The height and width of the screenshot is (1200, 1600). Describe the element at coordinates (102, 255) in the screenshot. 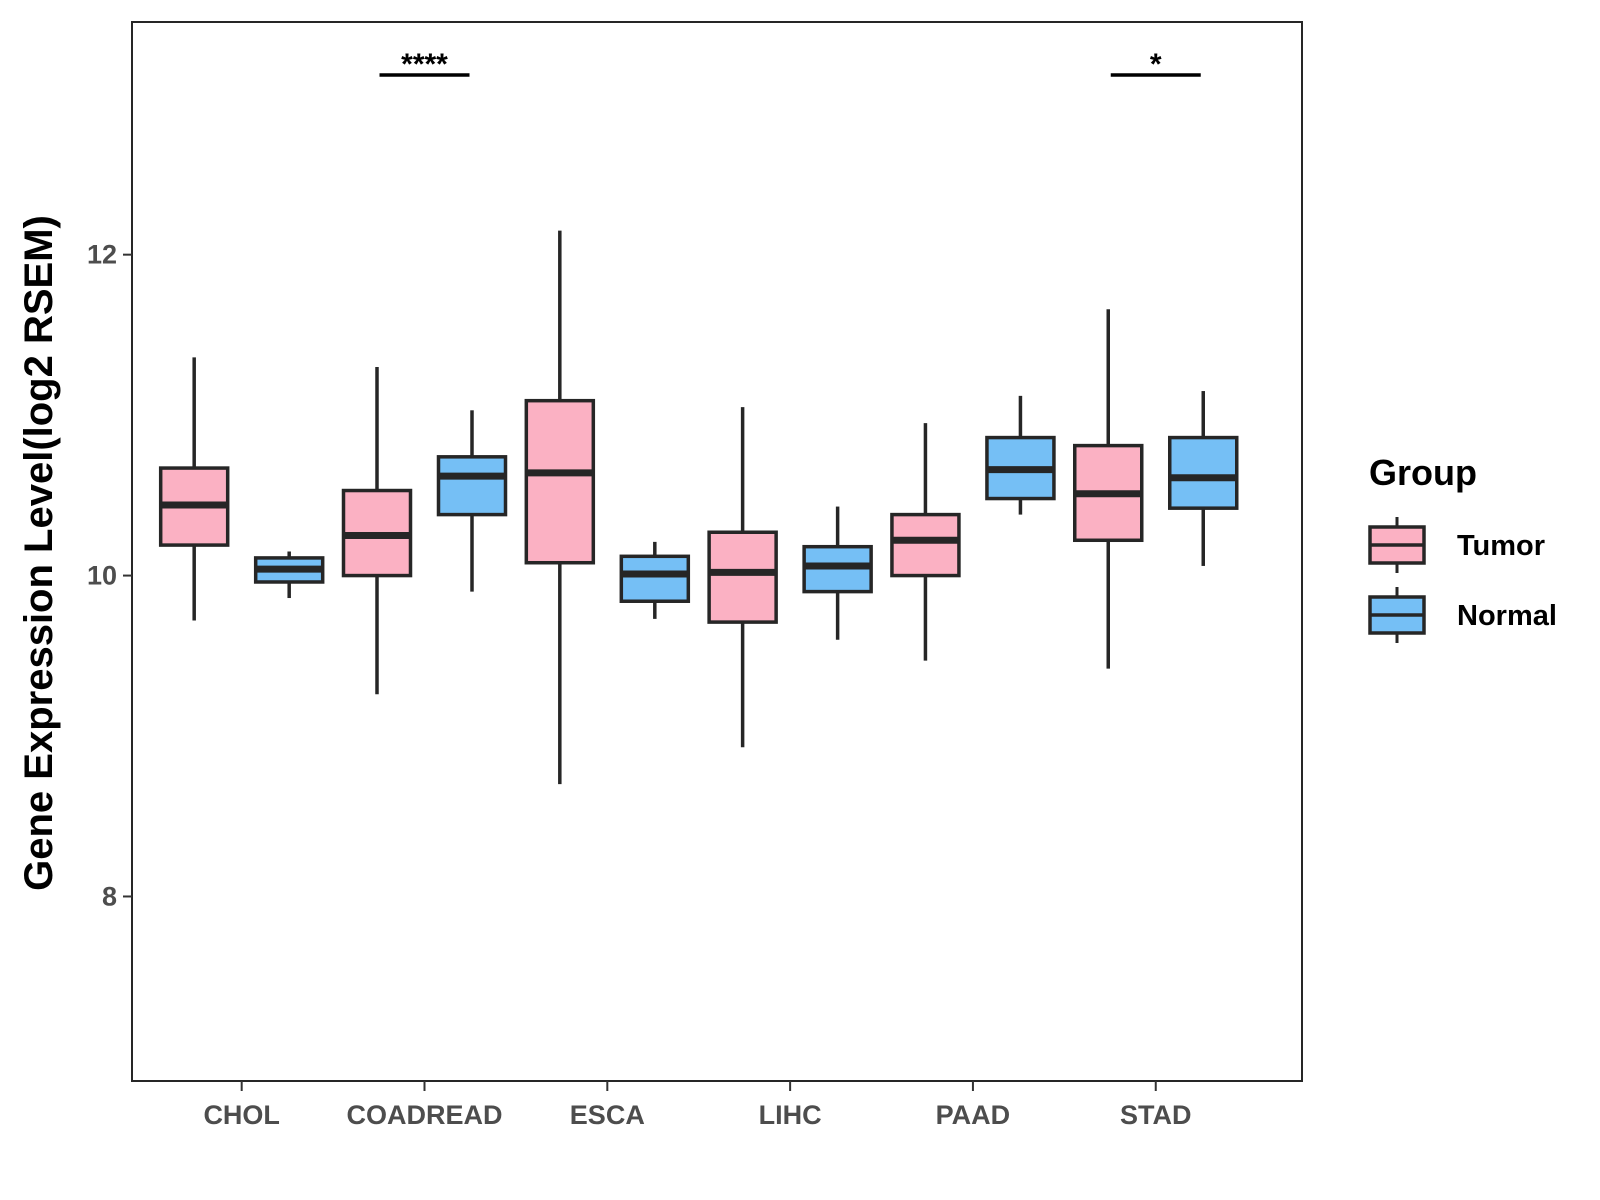

I see `y-tick-label: 12` at that location.